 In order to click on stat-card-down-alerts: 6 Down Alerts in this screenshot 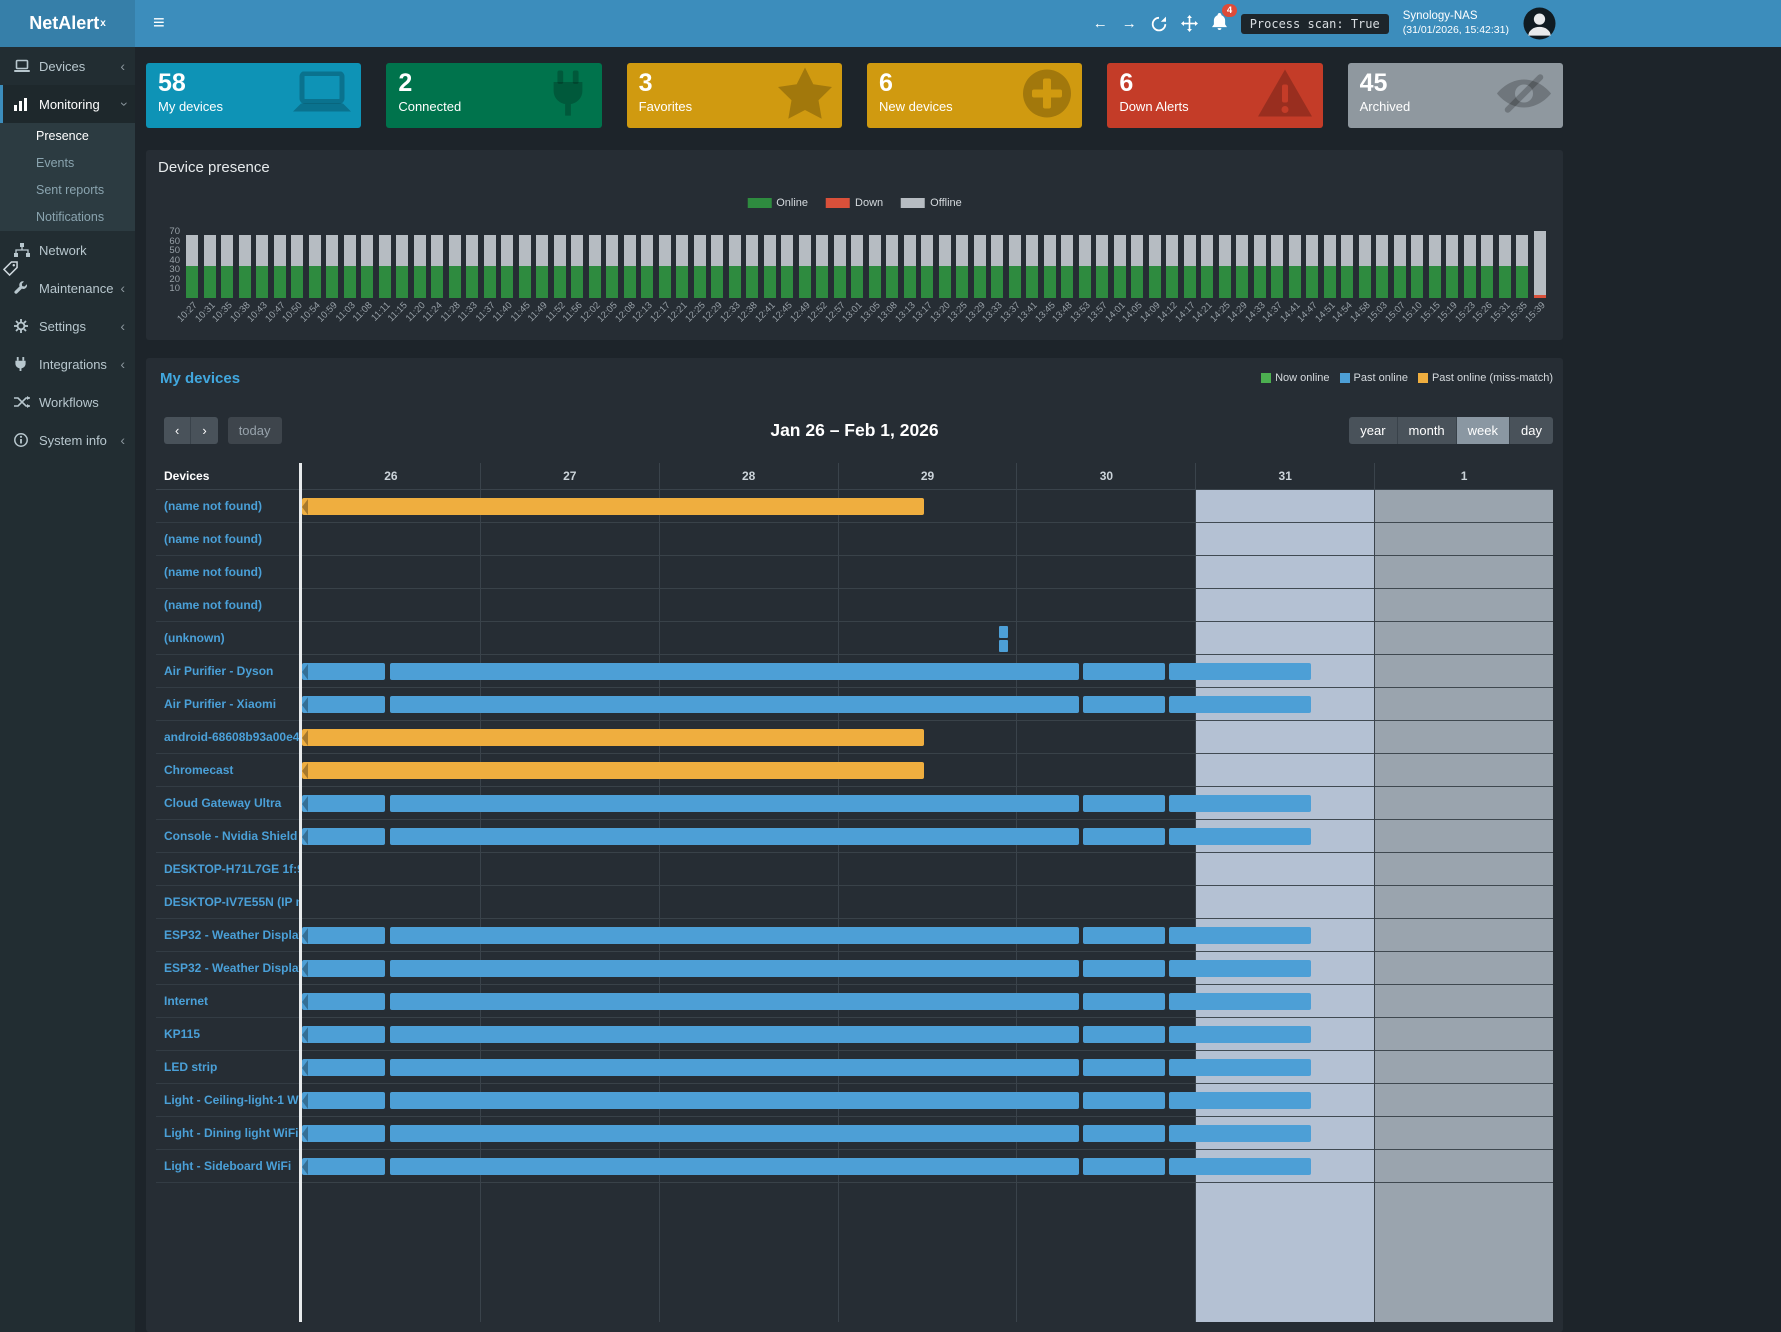, I will do `click(1215, 95)`.